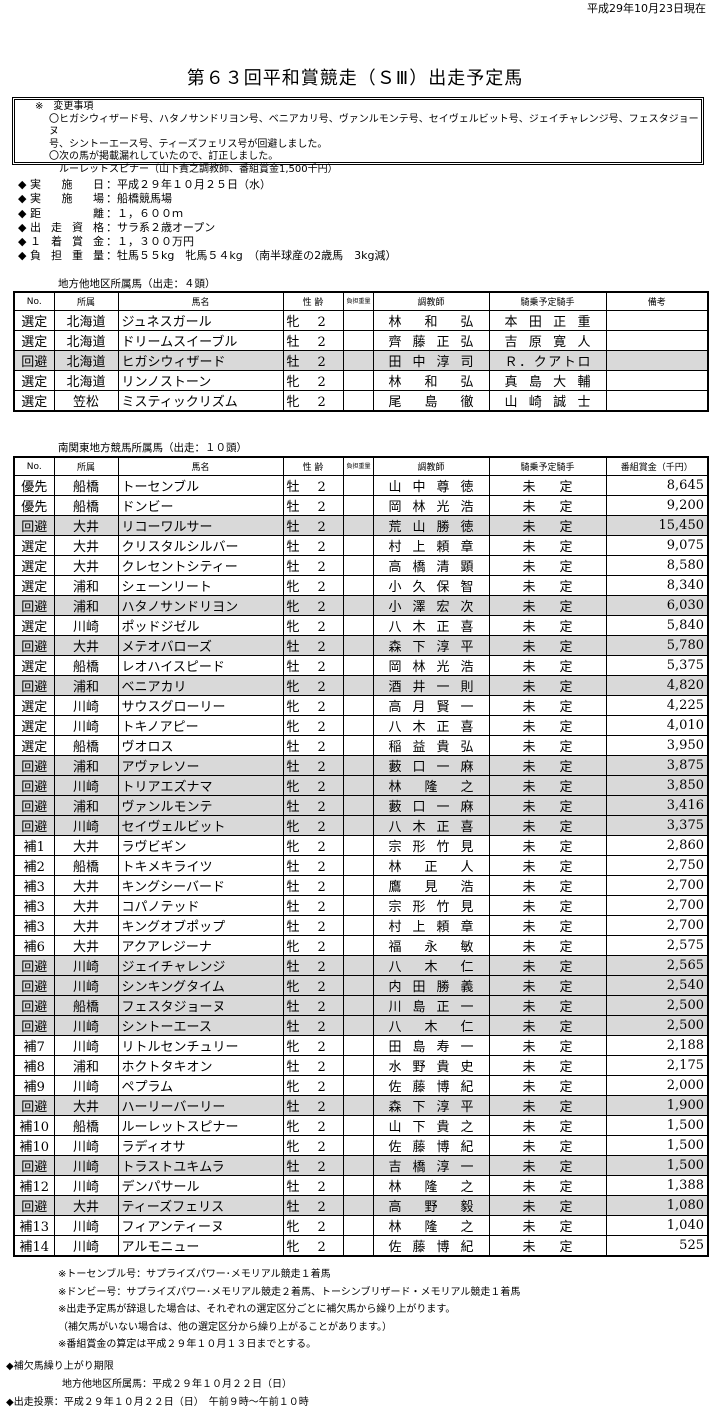  I want to click on affiliation-cell: 浦和, so click(86, 1065).